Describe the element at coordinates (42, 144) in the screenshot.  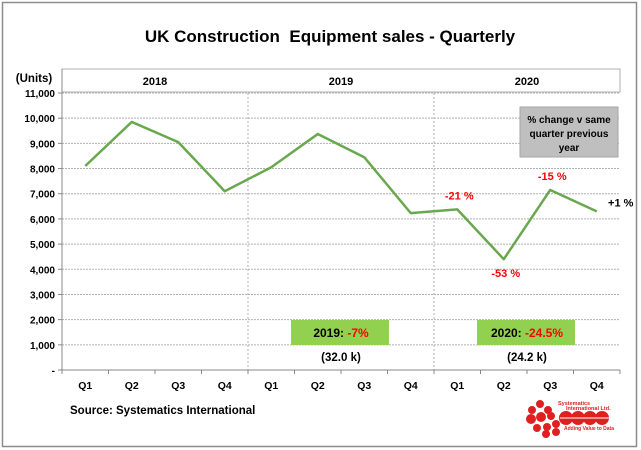
I see `y-tick-label: 9,000` at that location.